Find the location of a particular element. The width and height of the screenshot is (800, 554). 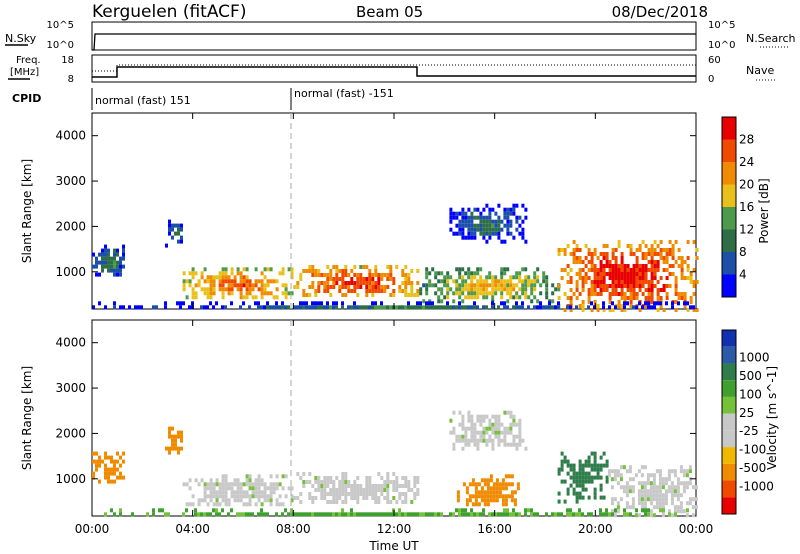

velocity-colorbar-label: Velocity [m s^-1] is located at coordinates (772, 418).